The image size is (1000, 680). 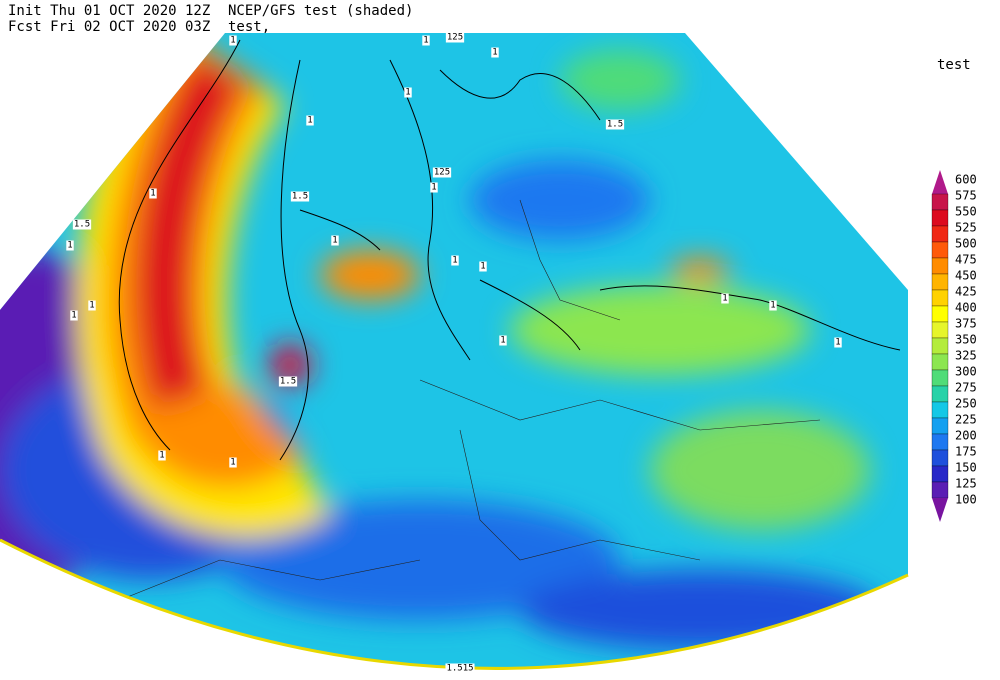 What do you see at coordinates (966, 420) in the screenshot?
I see `colorbar-label: 225` at bounding box center [966, 420].